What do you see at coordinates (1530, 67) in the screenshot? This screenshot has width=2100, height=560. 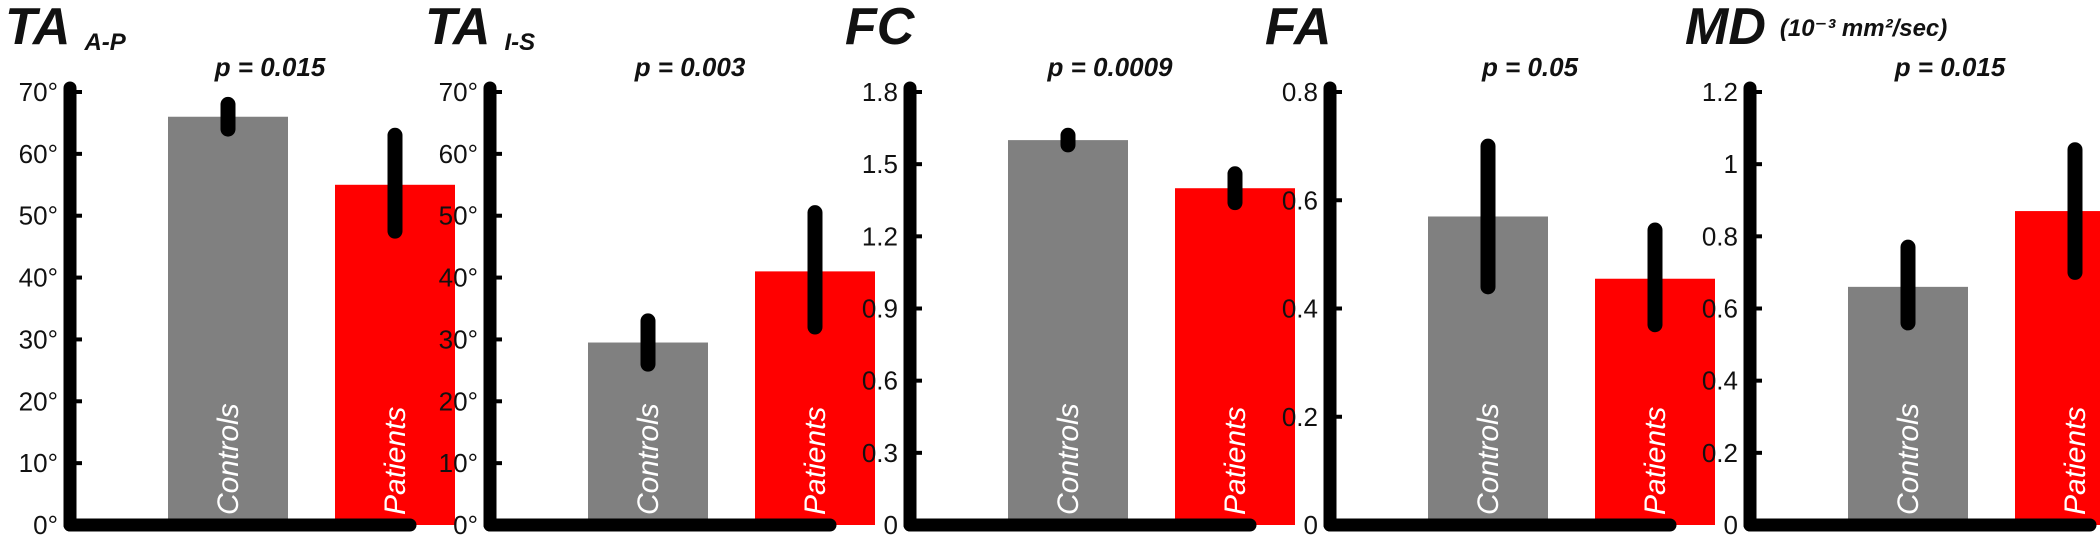 I see `p-value-label: p = 0.05` at bounding box center [1530, 67].